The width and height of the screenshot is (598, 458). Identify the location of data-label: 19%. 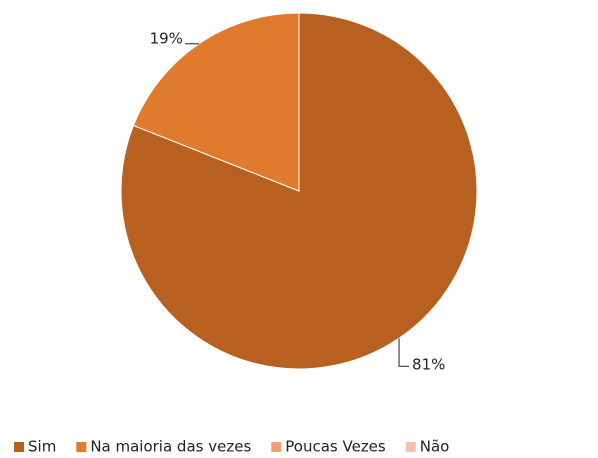
(166, 38).